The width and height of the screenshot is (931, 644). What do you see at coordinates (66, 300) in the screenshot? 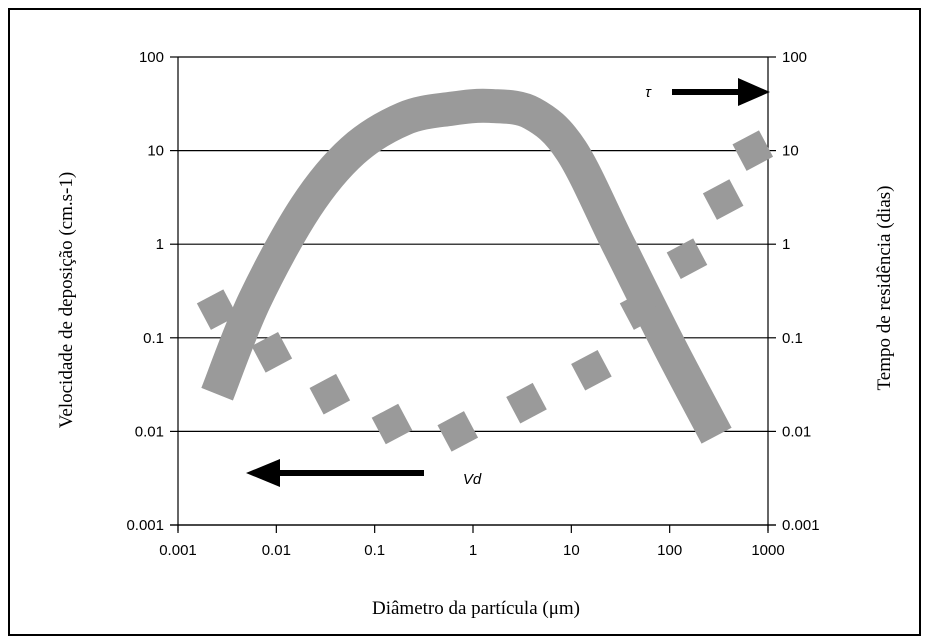
I see `y-axis-label-left: Velocidade de deposição (cm.s-1)` at bounding box center [66, 300].